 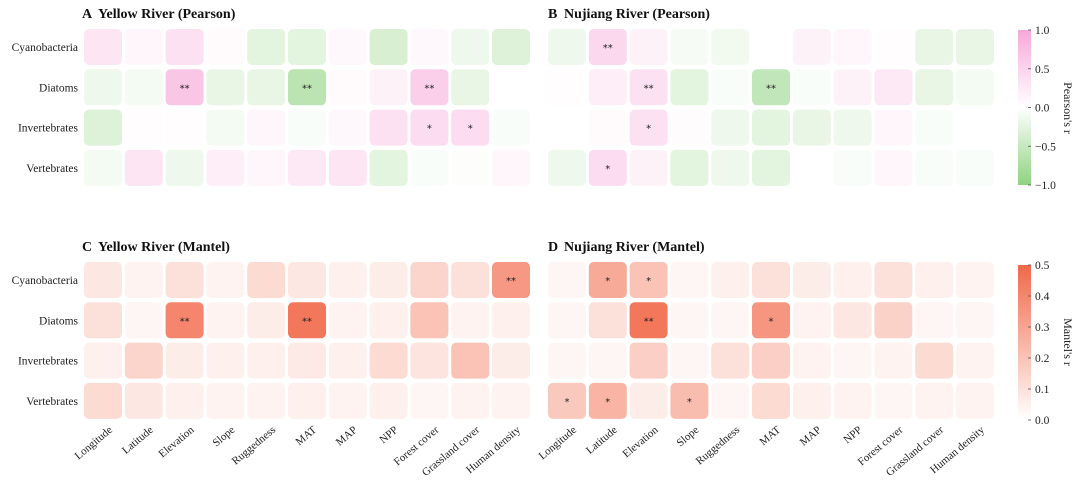 What do you see at coordinates (45, 48) in the screenshot?
I see `row-label: Cyanobacteria` at bounding box center [45, 48].